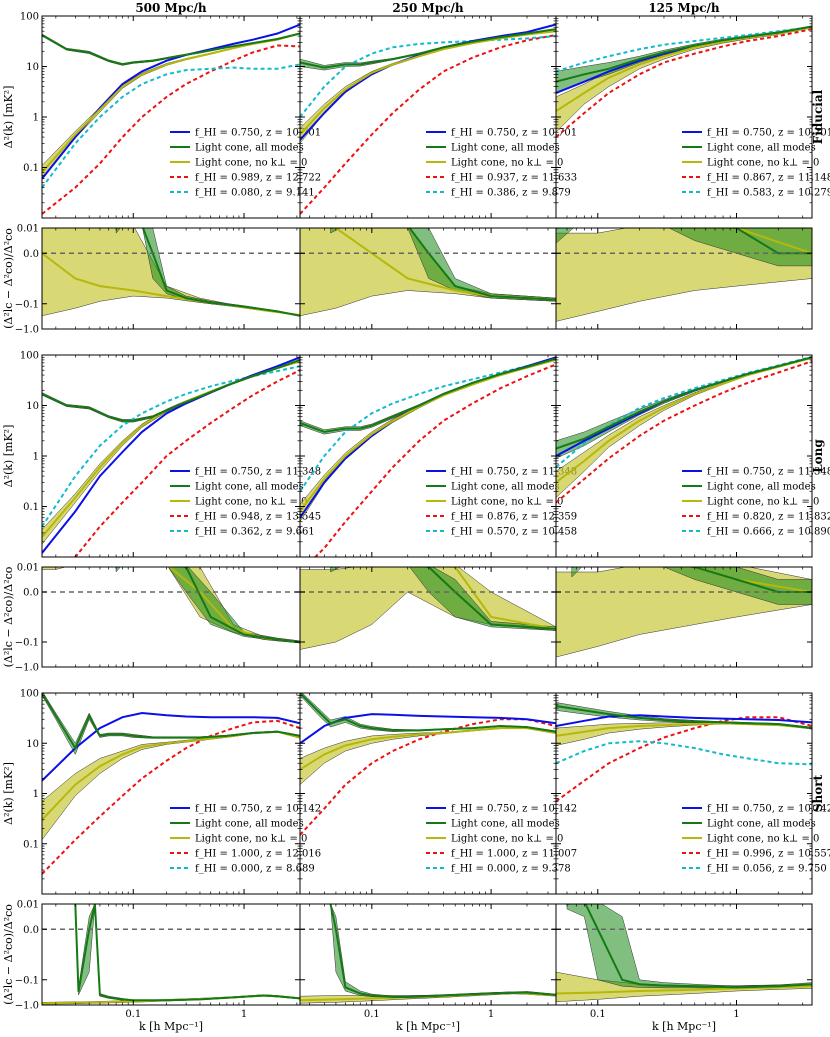 The image size is (830, 1037). What do you see at coordinates (27, 304) in the screenshot?
I see `y-tick-label: −0.1` at bounding box center [27, 304].